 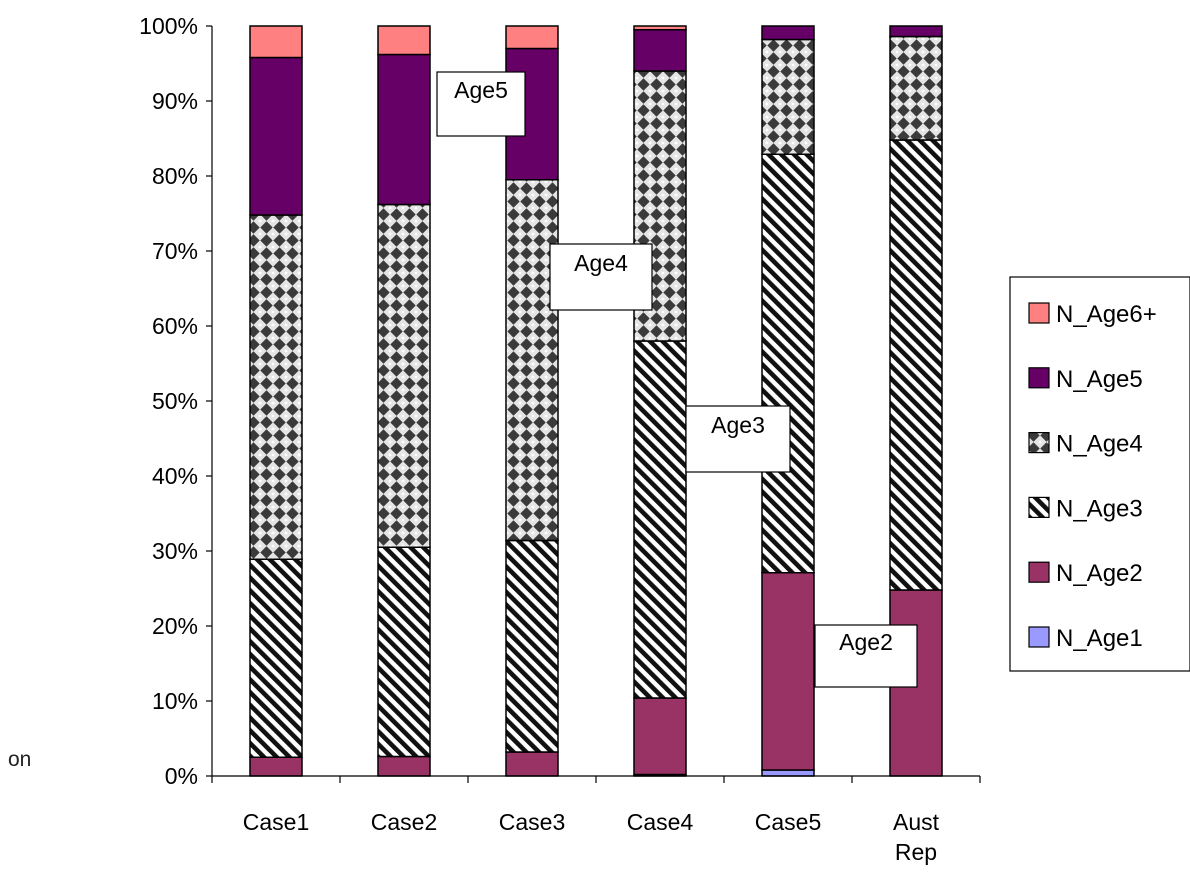 What do you see at coordinates (276, 766) in the screenshot?
I see `bar-segment-n-age2-case1` at bounding box center [276, 766].